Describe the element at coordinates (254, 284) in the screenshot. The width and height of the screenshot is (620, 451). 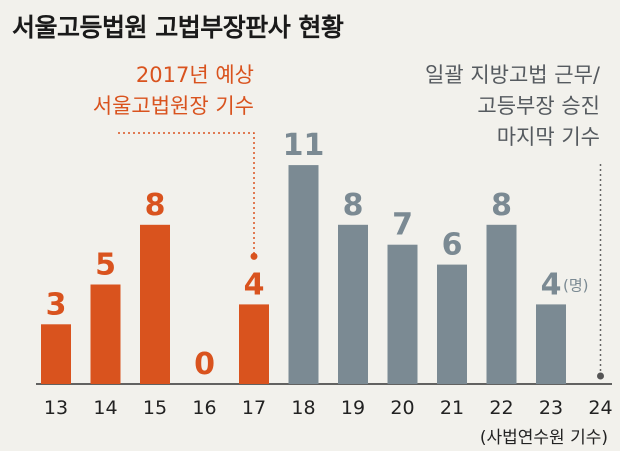
I see `data-label-17: 4` at that location.